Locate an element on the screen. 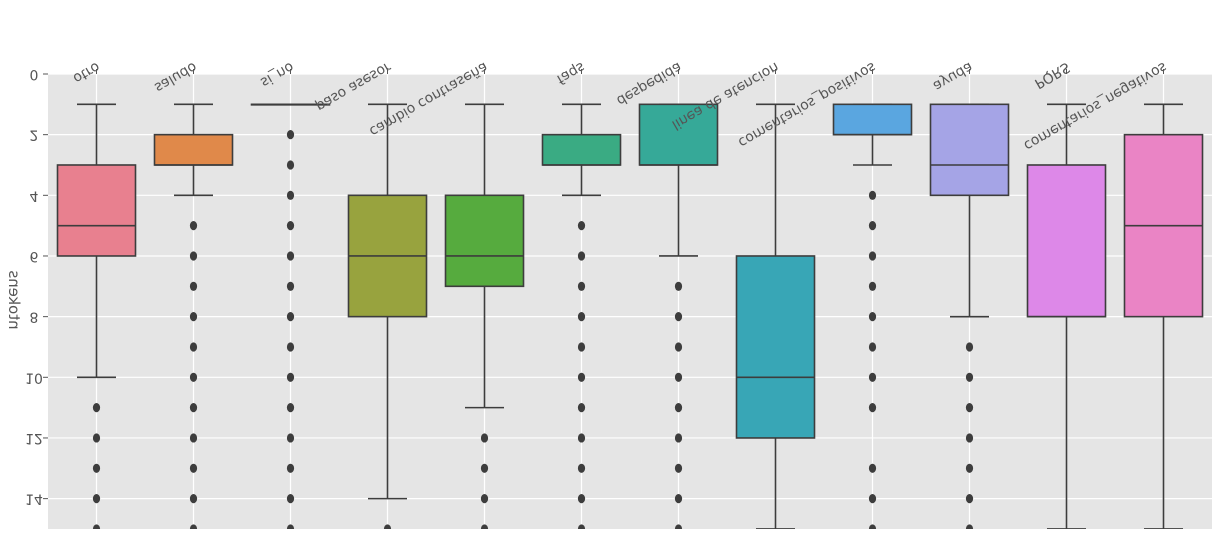 Image resolution: width=1212 pixels, height=533 pixels. y-tick-label: 0 is located at coordinates (34, 74).